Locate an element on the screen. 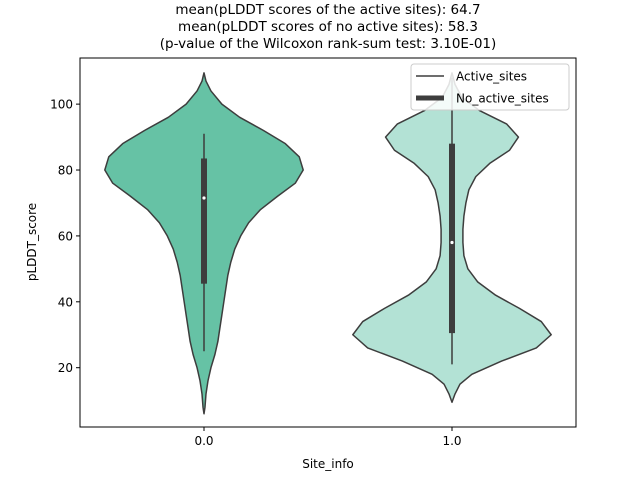  iqr-box-0.0 is located at coordinates (204, 221).